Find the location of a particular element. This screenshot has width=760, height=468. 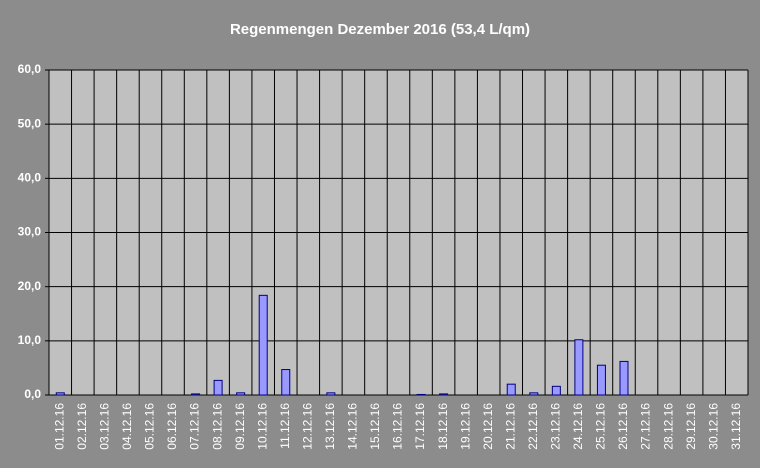

x-tick-label: 22.12.16 is located at coordinates (533, 426).